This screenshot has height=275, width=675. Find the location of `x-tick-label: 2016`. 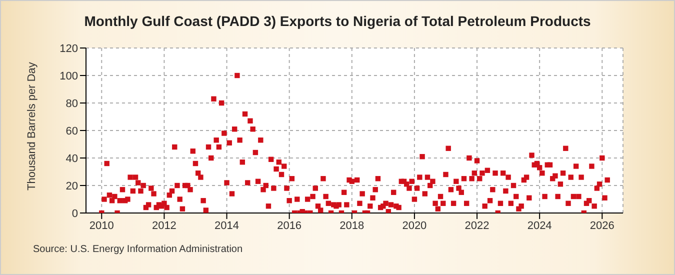

x-tick-label: 2016 is located at coordinates (289, 226).